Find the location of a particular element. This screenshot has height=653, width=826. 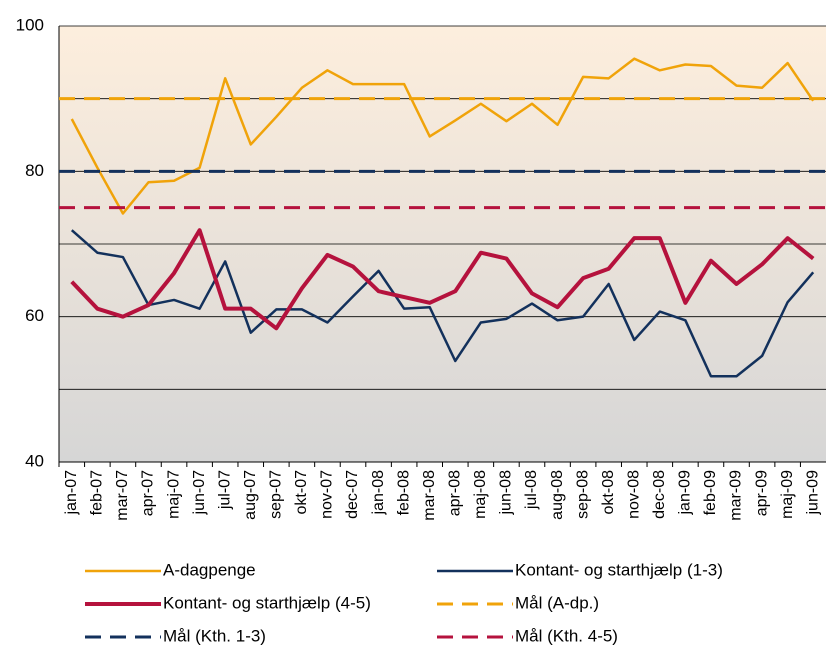

x-tick-label: maj-08 is located at coordinates (480, 494).